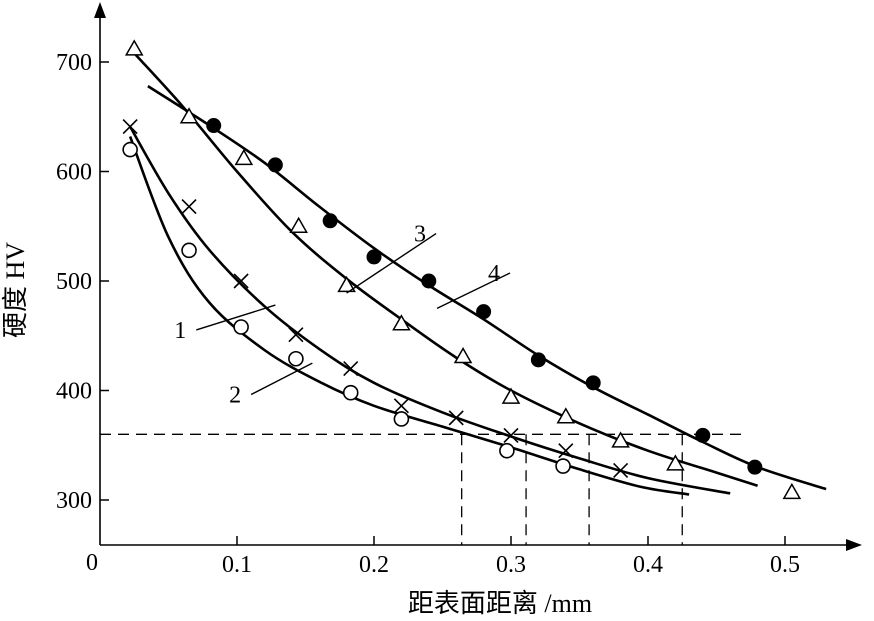  I want to click on curve-4-label: 4, so click(494, 274).